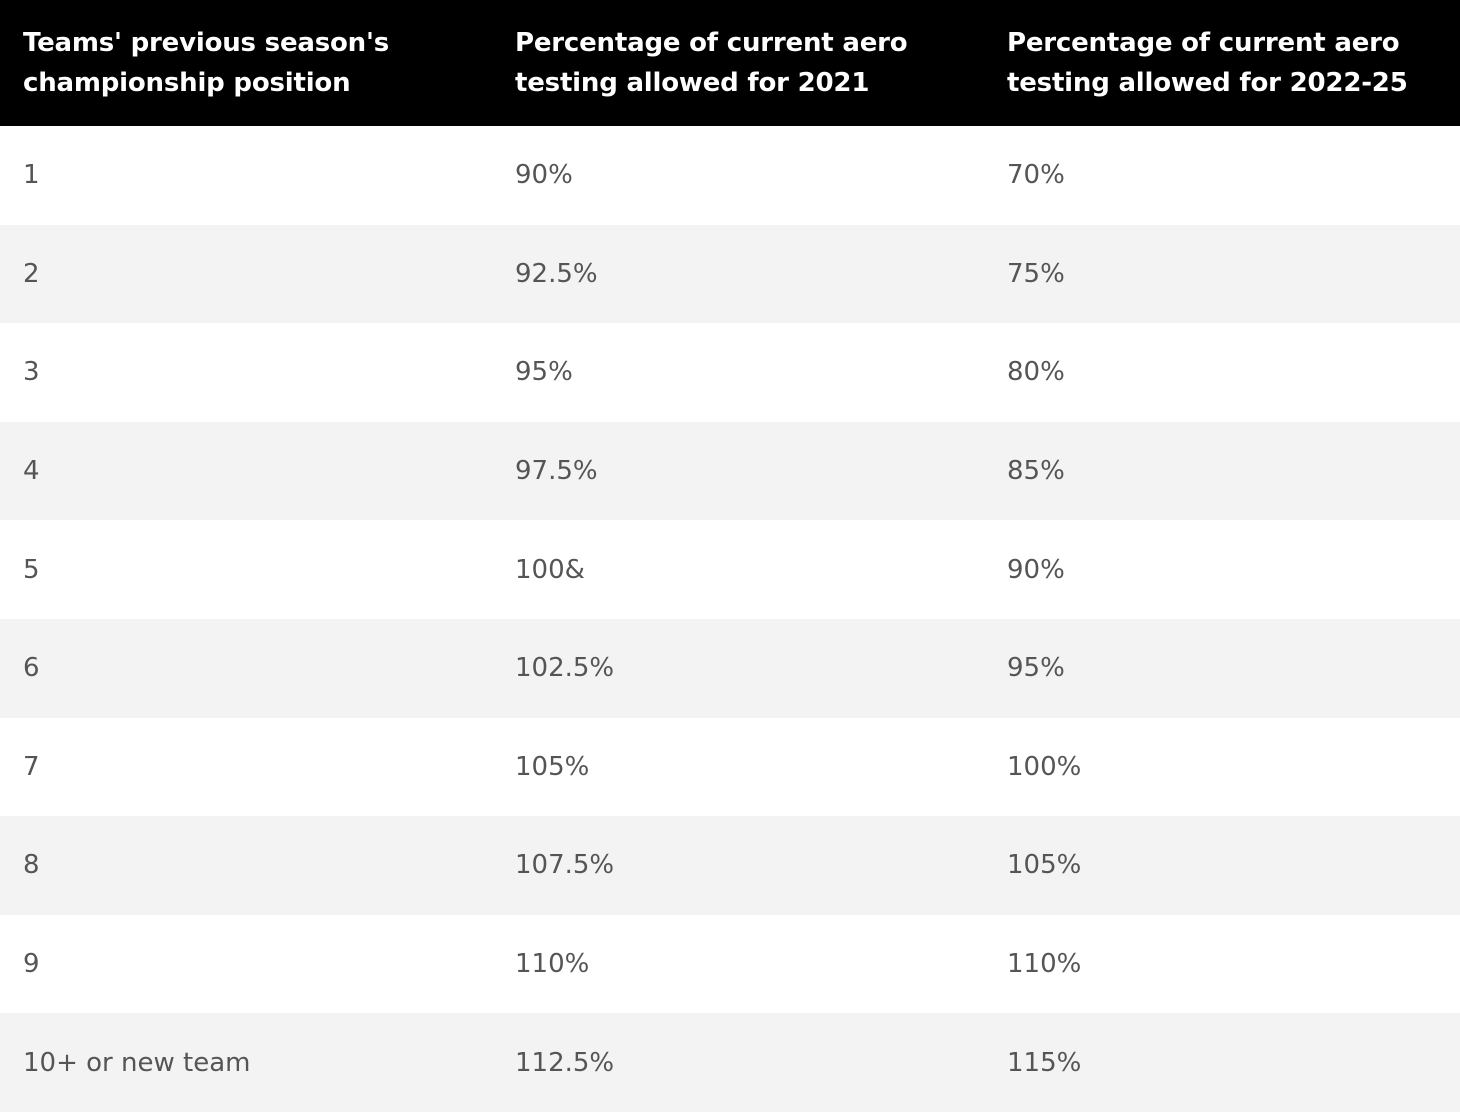 This screenshot has height=1112, width=1460. I want to click on cell-2022-25: 80%, so click(1036, 372).